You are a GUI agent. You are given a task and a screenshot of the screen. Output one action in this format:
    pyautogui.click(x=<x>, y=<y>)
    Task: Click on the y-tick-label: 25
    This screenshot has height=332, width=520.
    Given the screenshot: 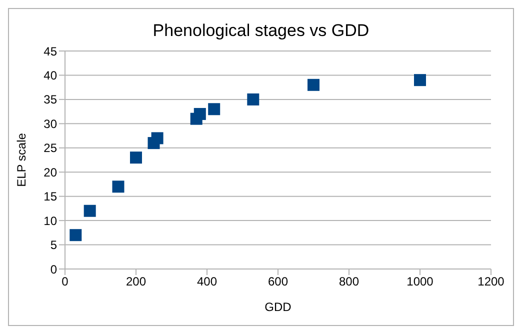 What is the action you would take?
    pyautogui.click(x=51, y=148)
    